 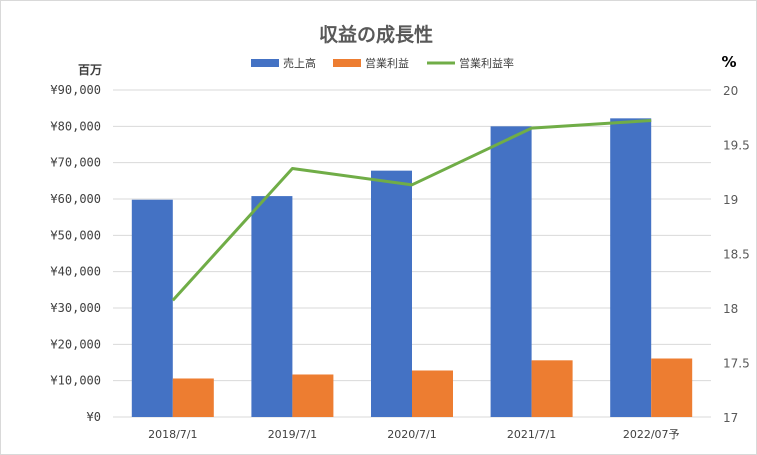 What do you see at coordinates (75, 199) in the screenshot?
I see `left-tick-label: ¥60,000` at bounding box center [75, 199].